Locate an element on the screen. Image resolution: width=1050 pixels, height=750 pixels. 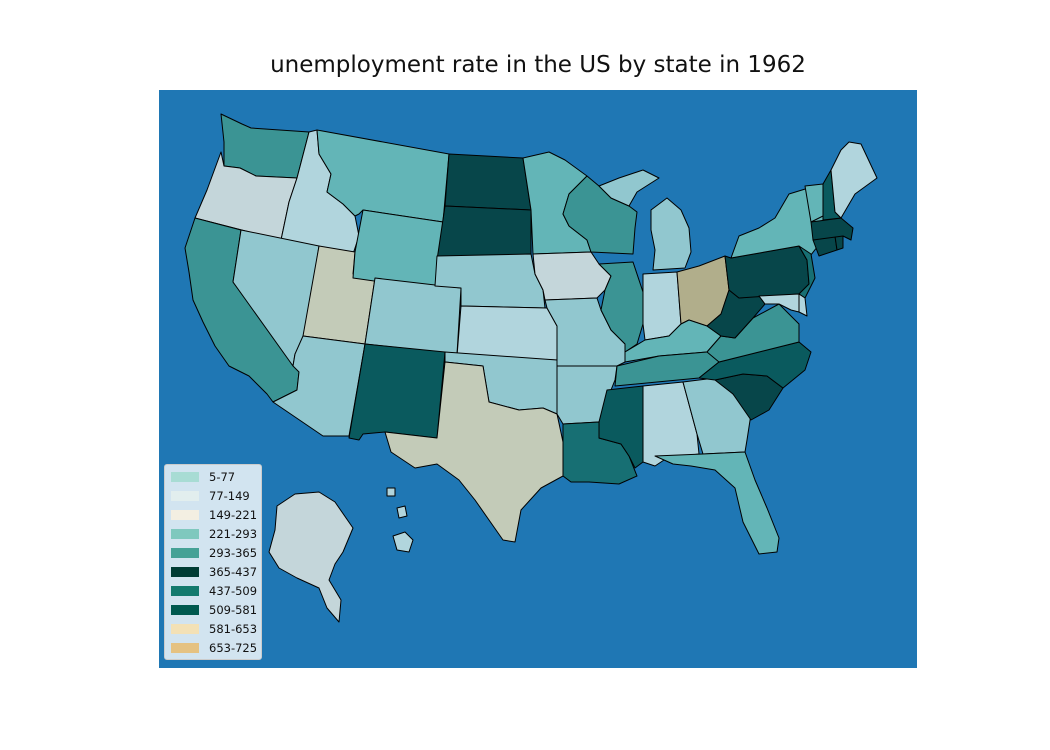
legend-item: 293-365 is located at coordinates (215, 553).